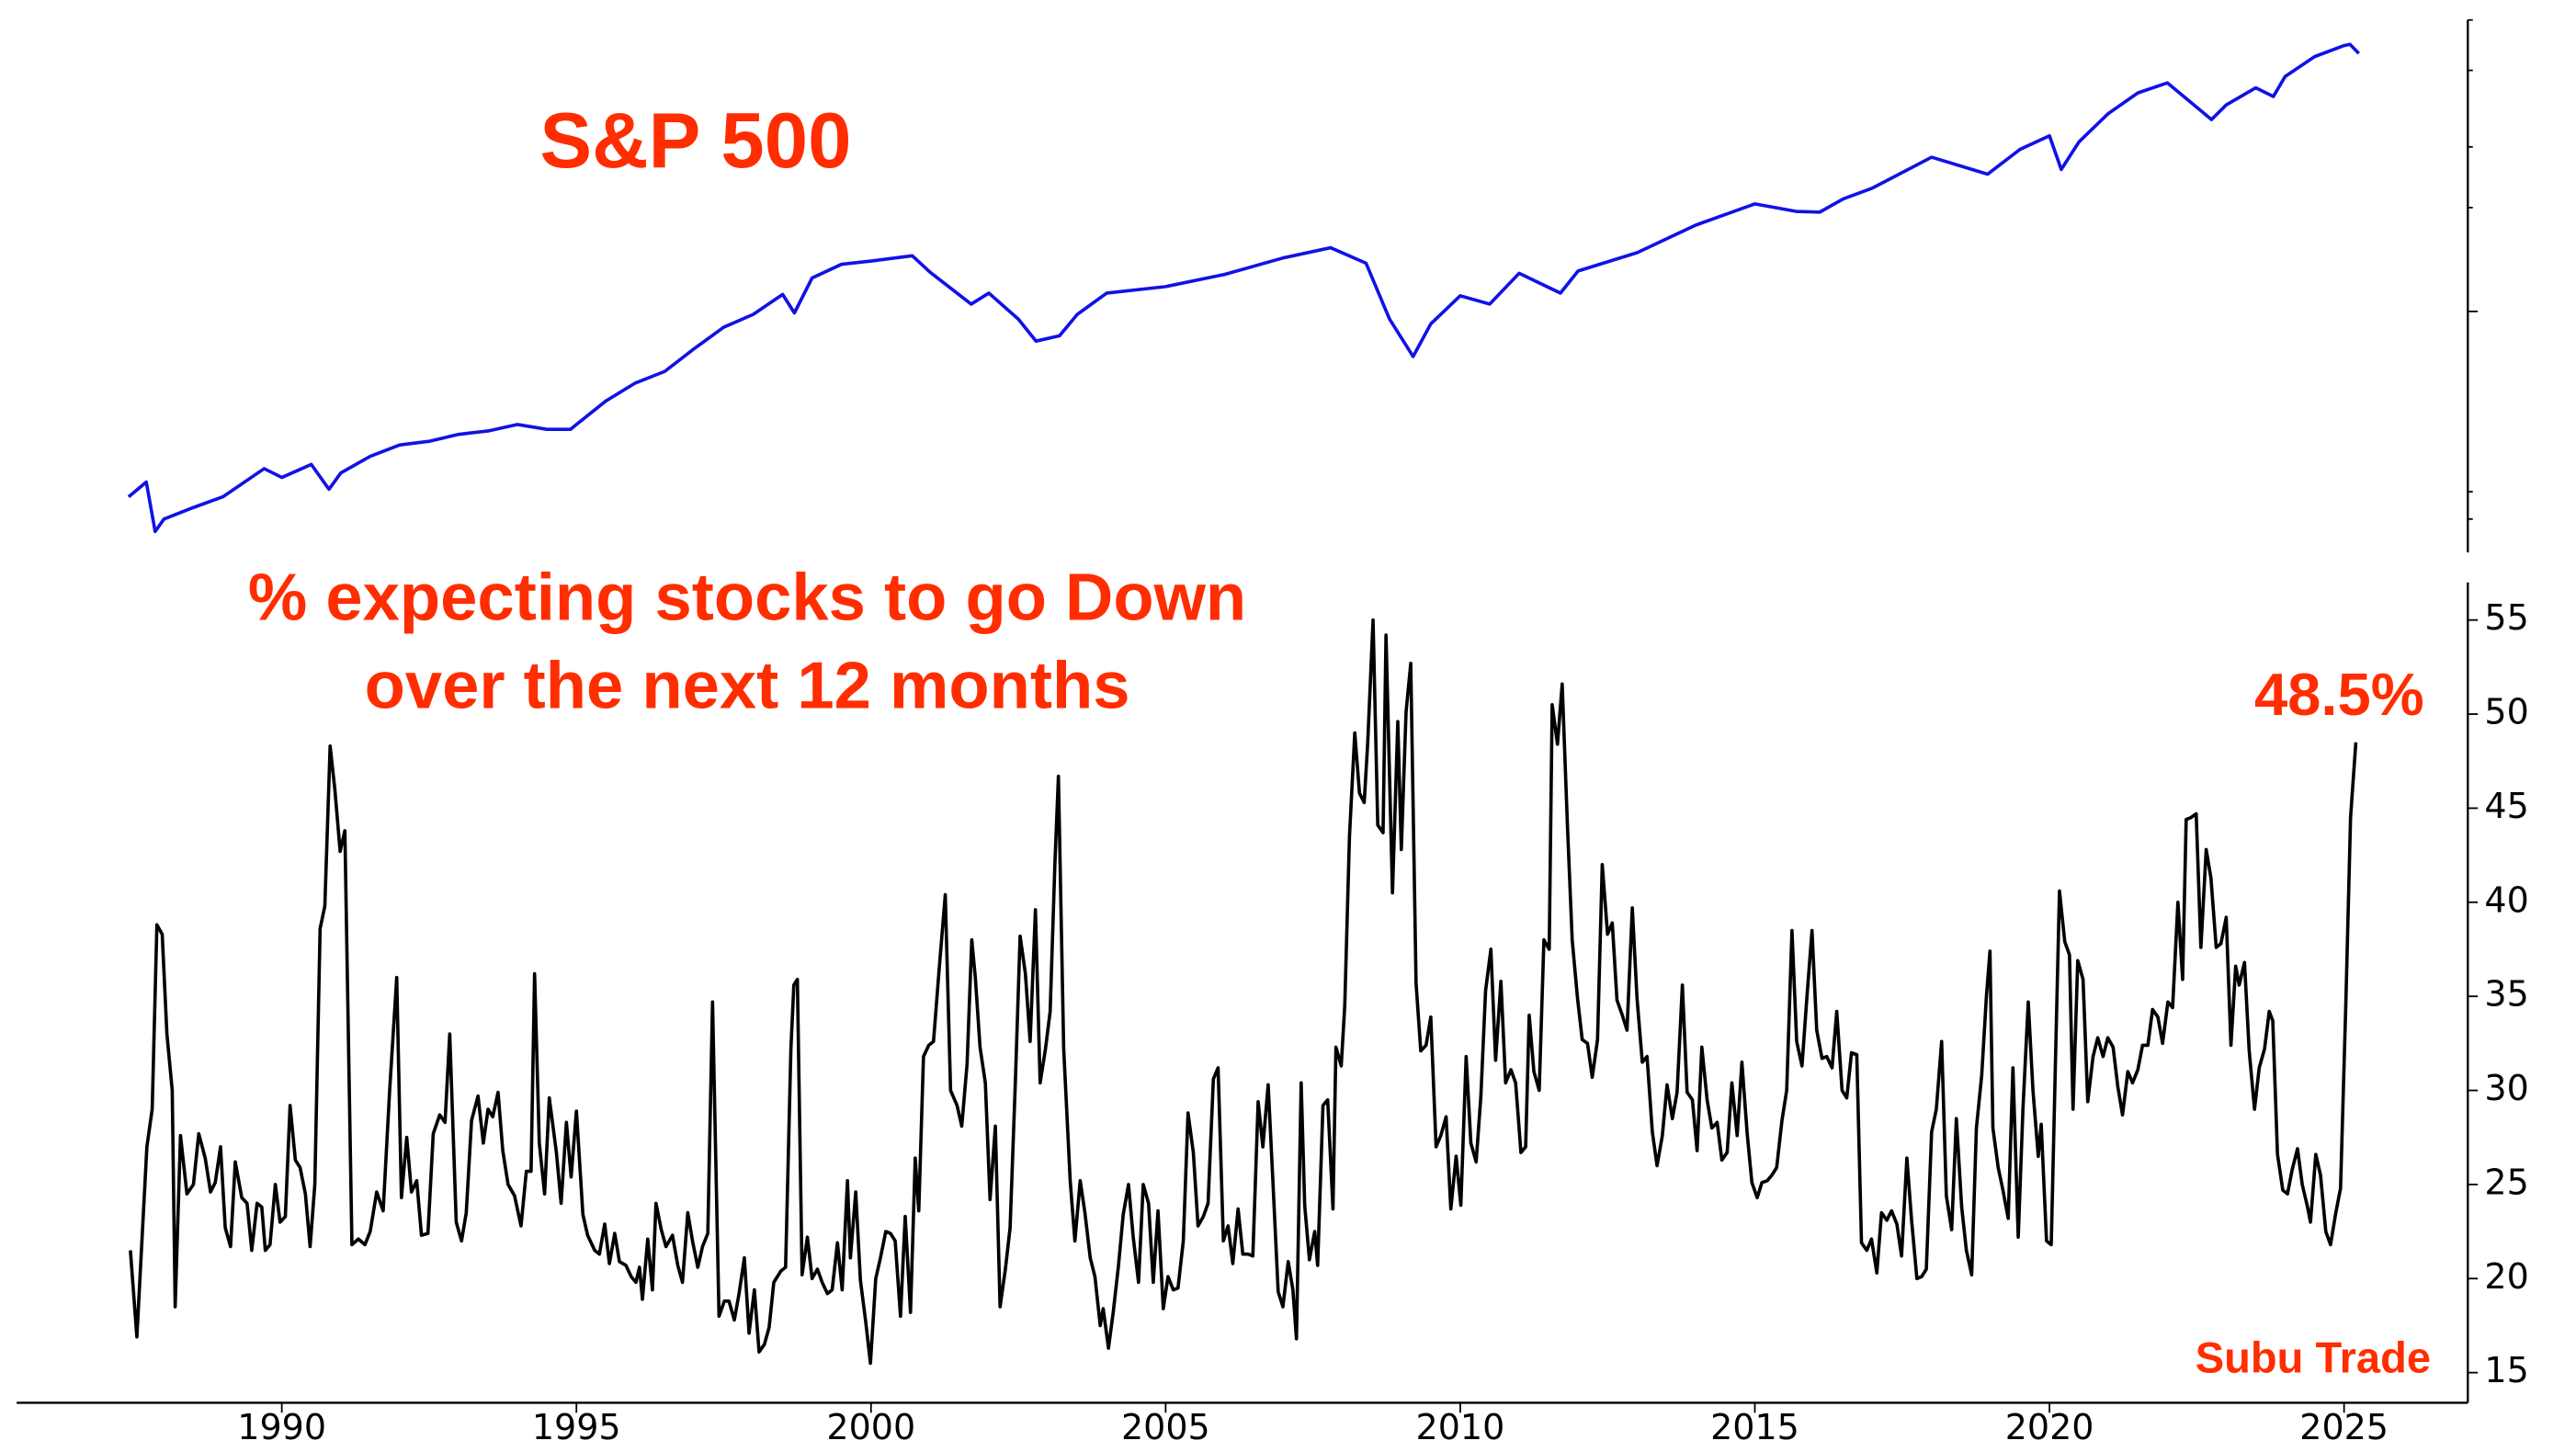 The width and height of the screenshot is (2576, 1452). I want to click on y-tick-label: 25, so click(2506, 1182).